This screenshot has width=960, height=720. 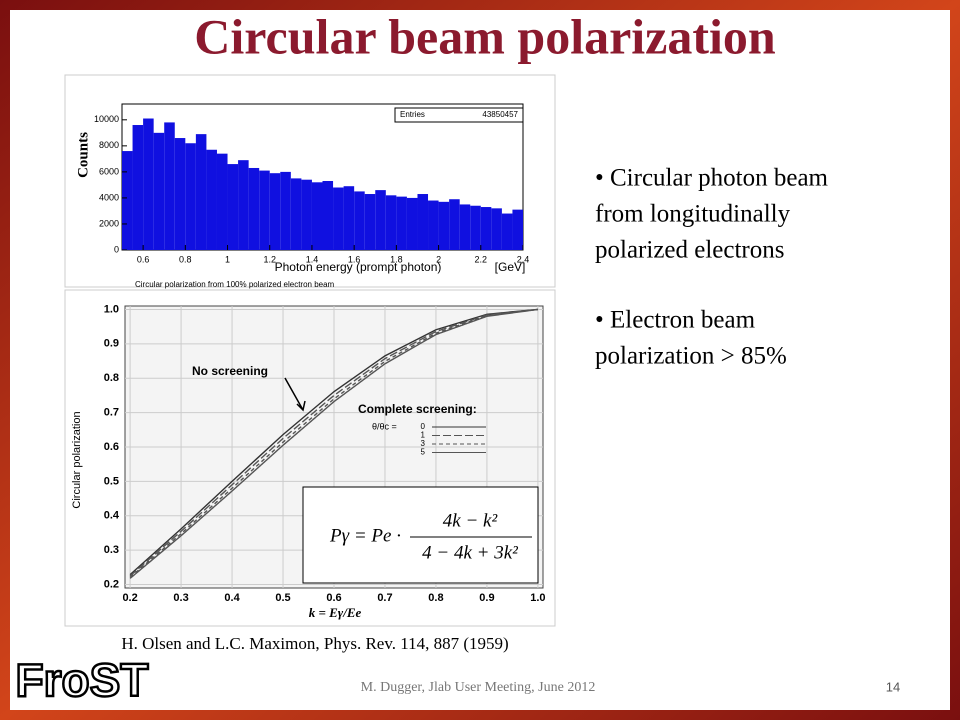 I want to click on y-tick-label: 0.3, so click(x=111, y=550).